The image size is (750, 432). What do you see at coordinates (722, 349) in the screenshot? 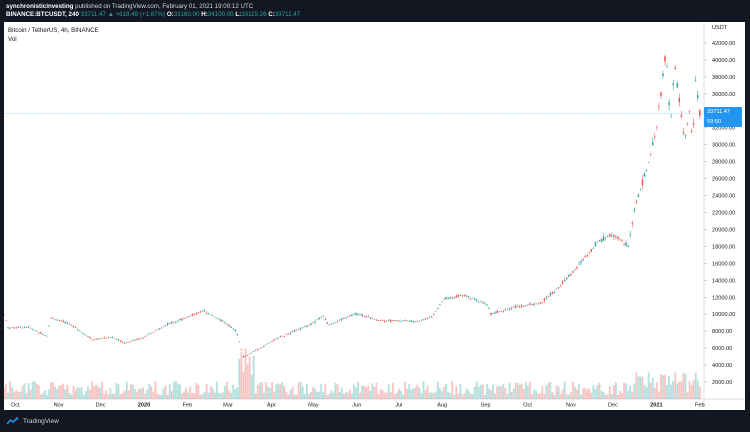
I see `y-tick-label: 6000.00` at bounding box center [722, 349].